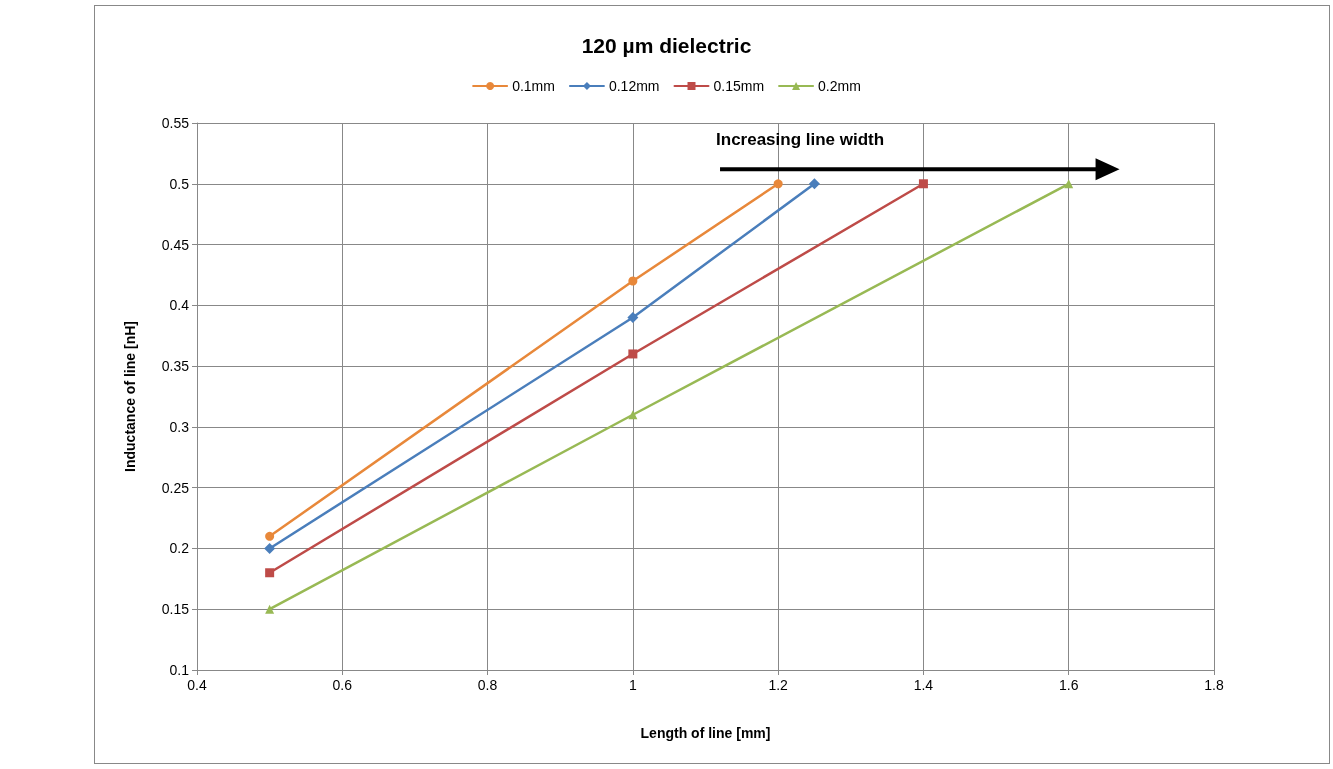 This screenshot has height=769, width=1333. I want to click on y-tick-label: 0.25, so click(175, 487).